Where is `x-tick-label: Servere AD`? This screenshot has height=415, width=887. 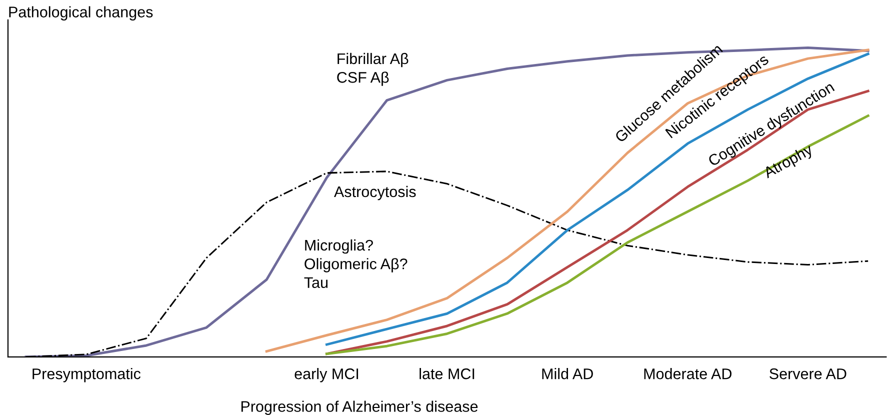 x-tick-label: Servere AD is located at coordinates (808, 374).